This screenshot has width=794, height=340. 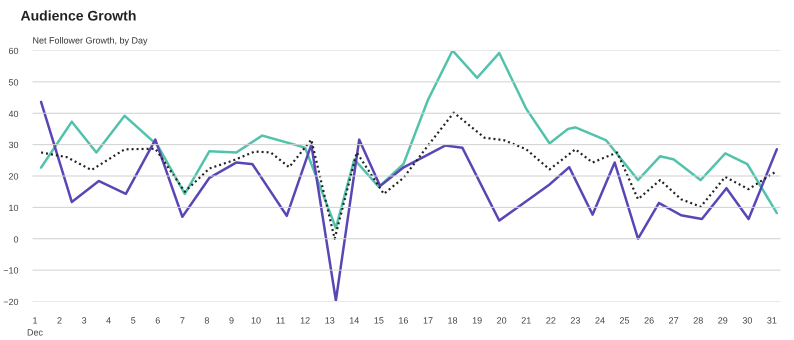 What do you see at coordinates (379, 321) in the screenshot?
I see `x-tick-label: 15` at bounding box center [379, 321].